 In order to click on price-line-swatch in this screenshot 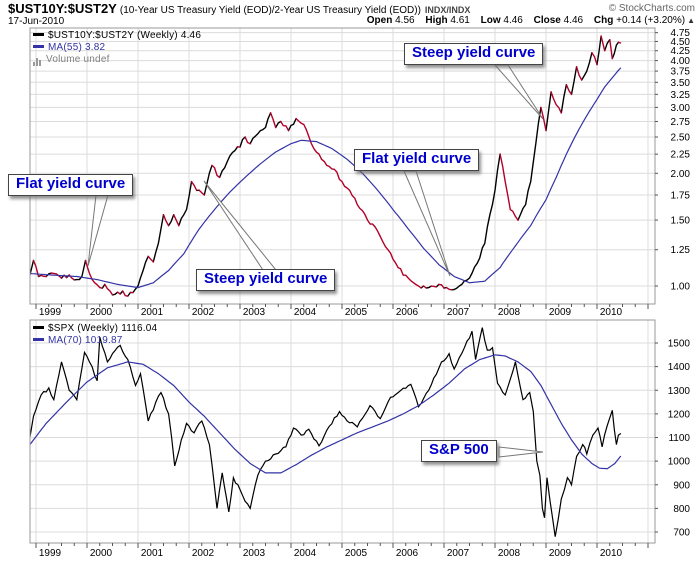, I will do `click(38, 34)`.